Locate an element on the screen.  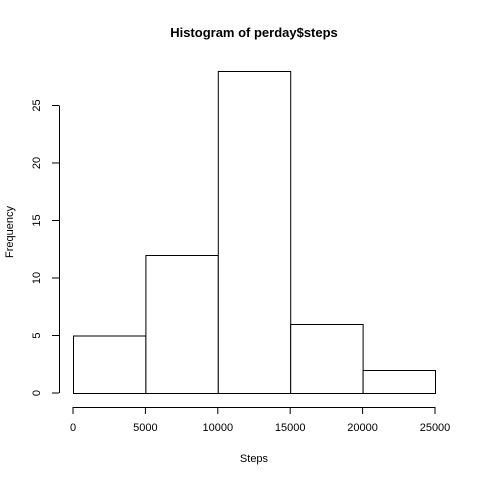
chart-title: Histogram of perday$steps is located at coordinates (254, 32).